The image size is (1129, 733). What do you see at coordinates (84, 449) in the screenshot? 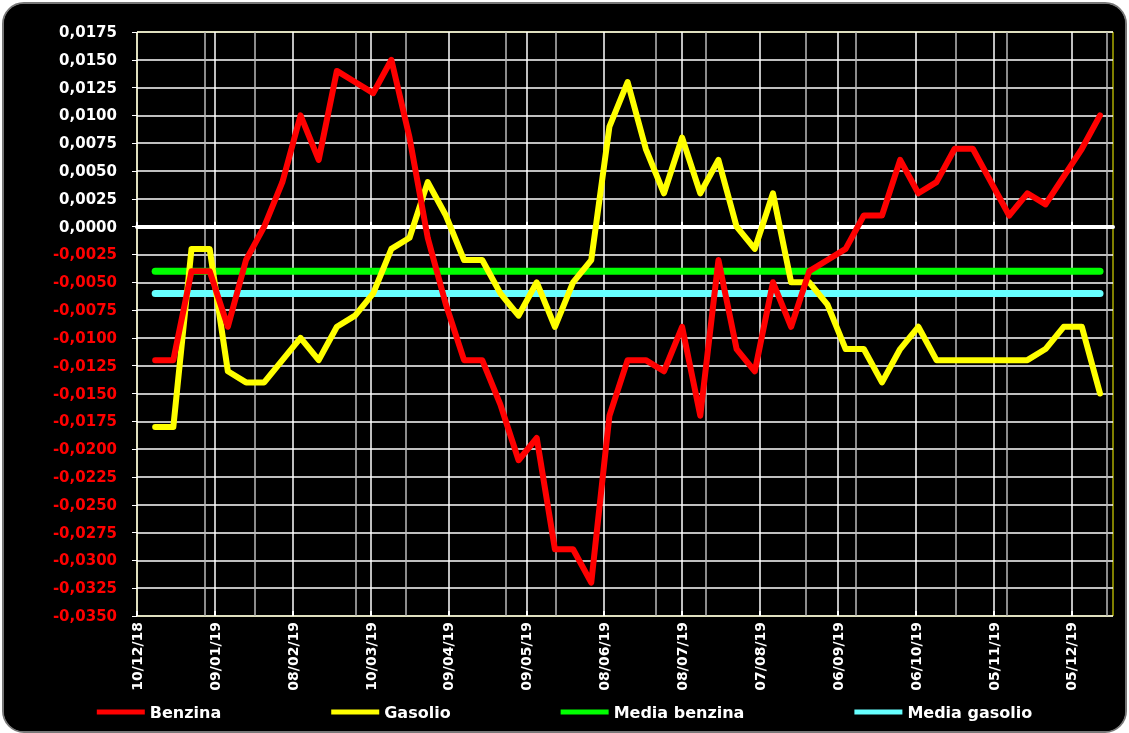
I see `y-tick-label: -0,0200` at bounding box center [84, 449].